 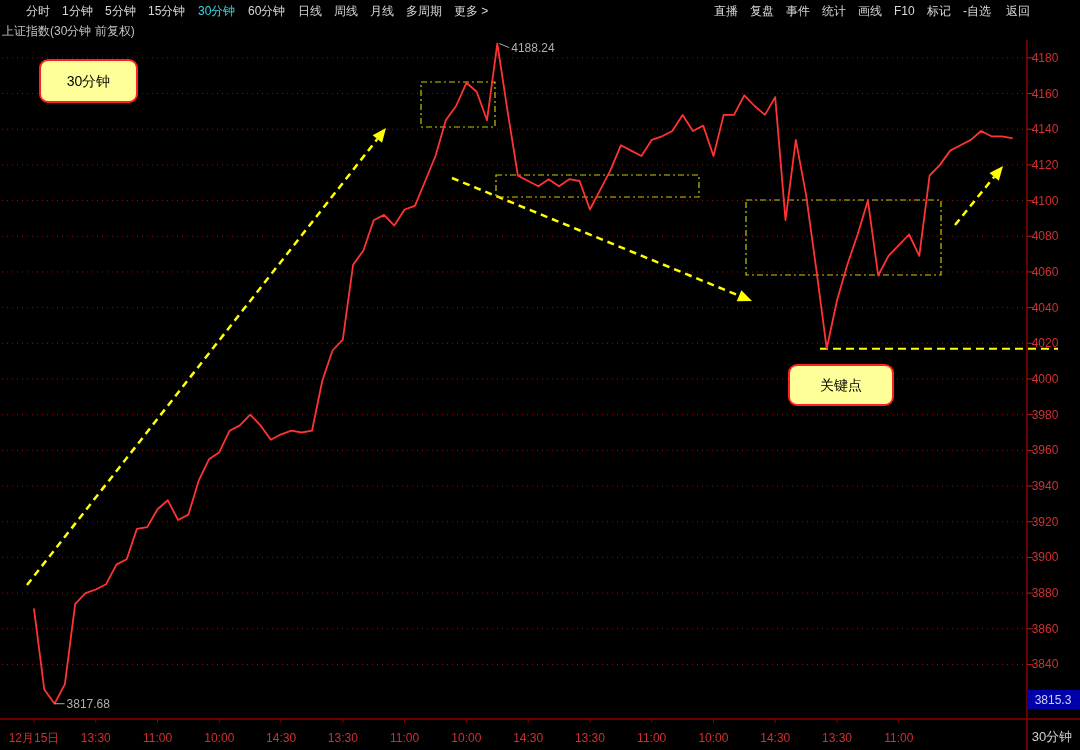 What do you see at coordinates (1045, 164) in the screenshot?
I see `y-tick-label: 4120` at bounding box center [1045, 164].